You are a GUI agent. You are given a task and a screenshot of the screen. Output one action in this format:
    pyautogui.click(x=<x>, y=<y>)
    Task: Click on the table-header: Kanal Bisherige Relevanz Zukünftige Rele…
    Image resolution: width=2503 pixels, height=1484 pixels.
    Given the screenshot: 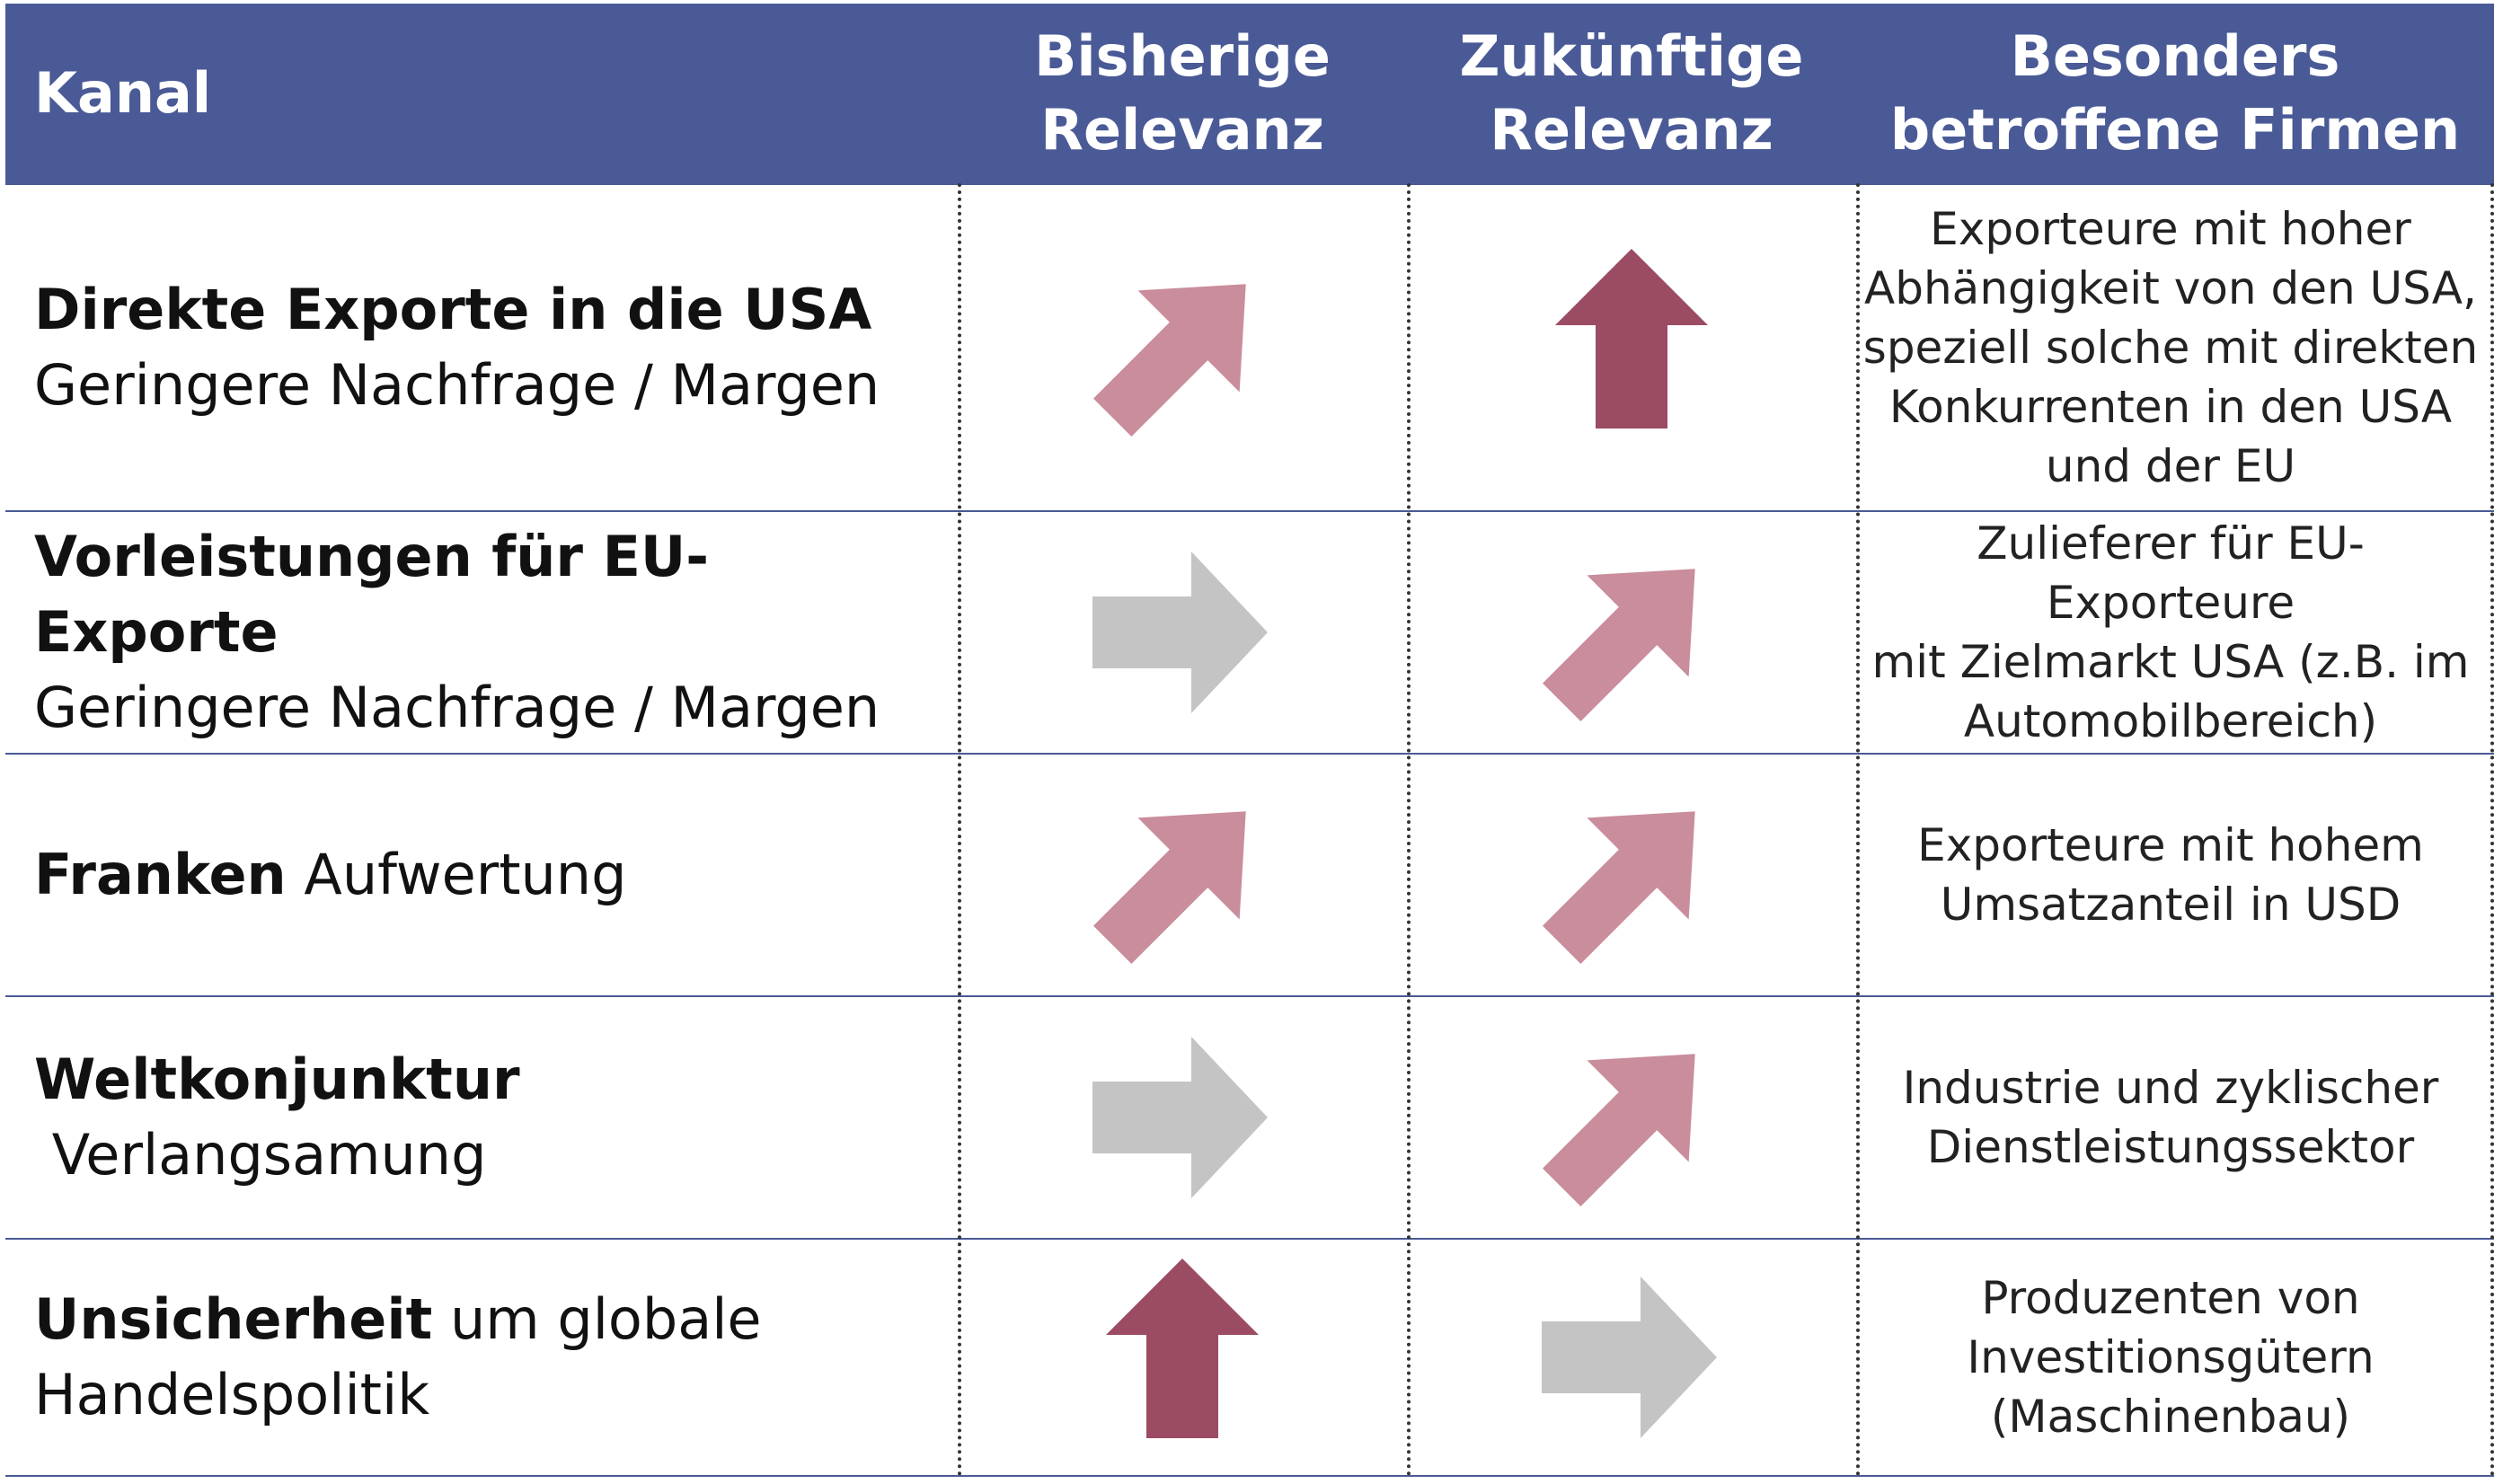 What is the action you would take?
    pyautogui.click(x=1250, y=93)
    